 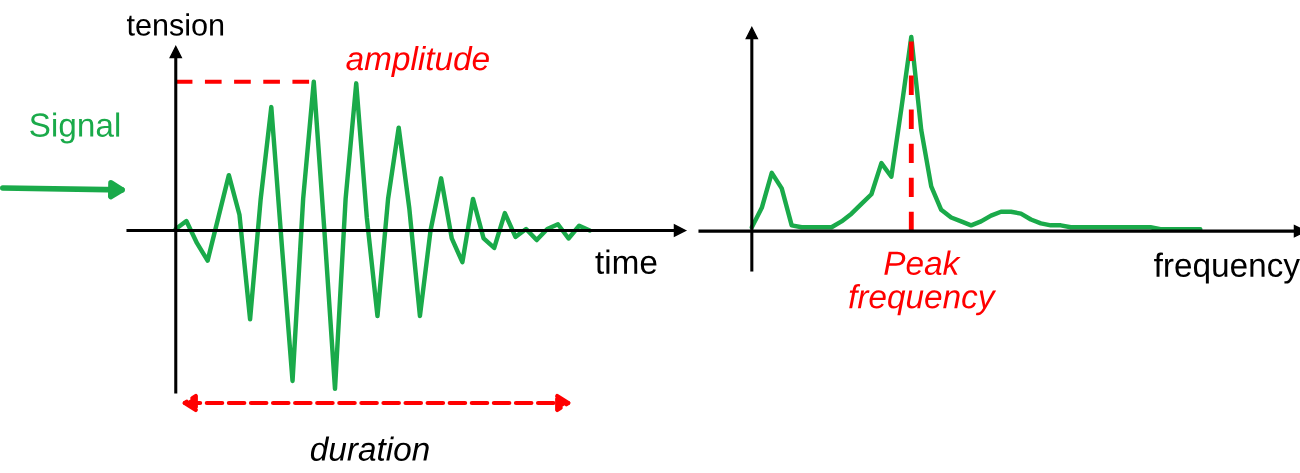 What do you see at coordinates (417, 61) in the screenshot?
I see `ref-line-label: amplitude` at bounding box center [417, 61].